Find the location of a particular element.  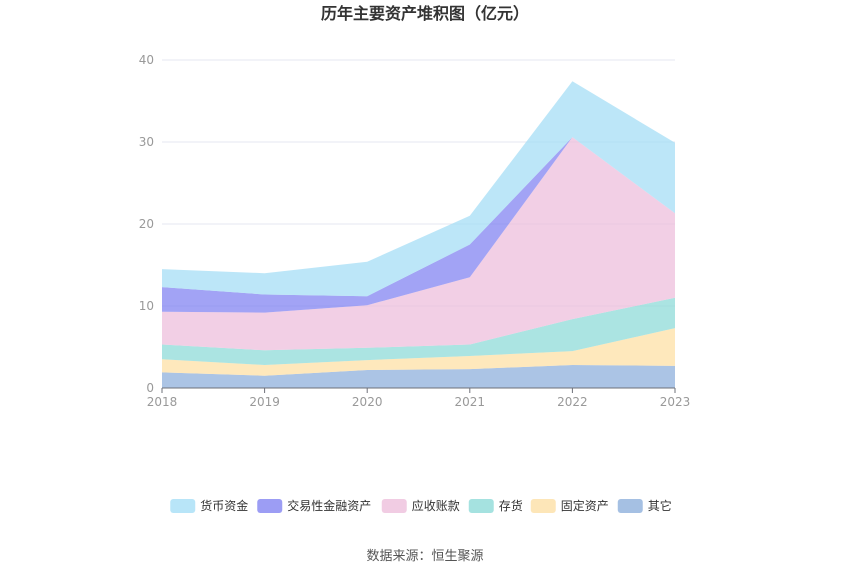

y-tick-label: 0 is located at coordinates (150, 388).